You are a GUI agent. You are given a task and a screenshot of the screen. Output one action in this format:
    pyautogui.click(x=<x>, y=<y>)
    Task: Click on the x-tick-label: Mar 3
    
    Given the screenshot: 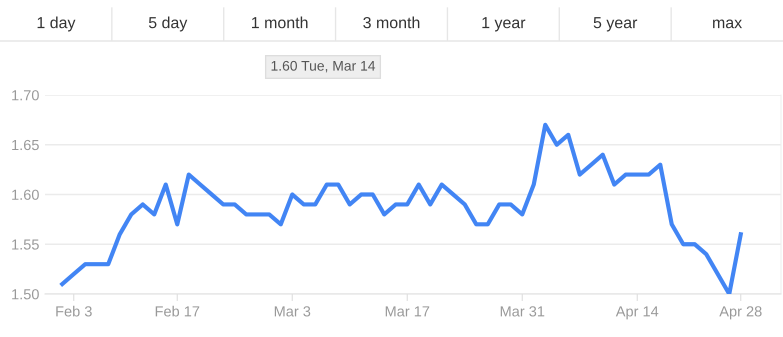 What is the action you would take?
    pyautogui.click(x=292, y=311)
    